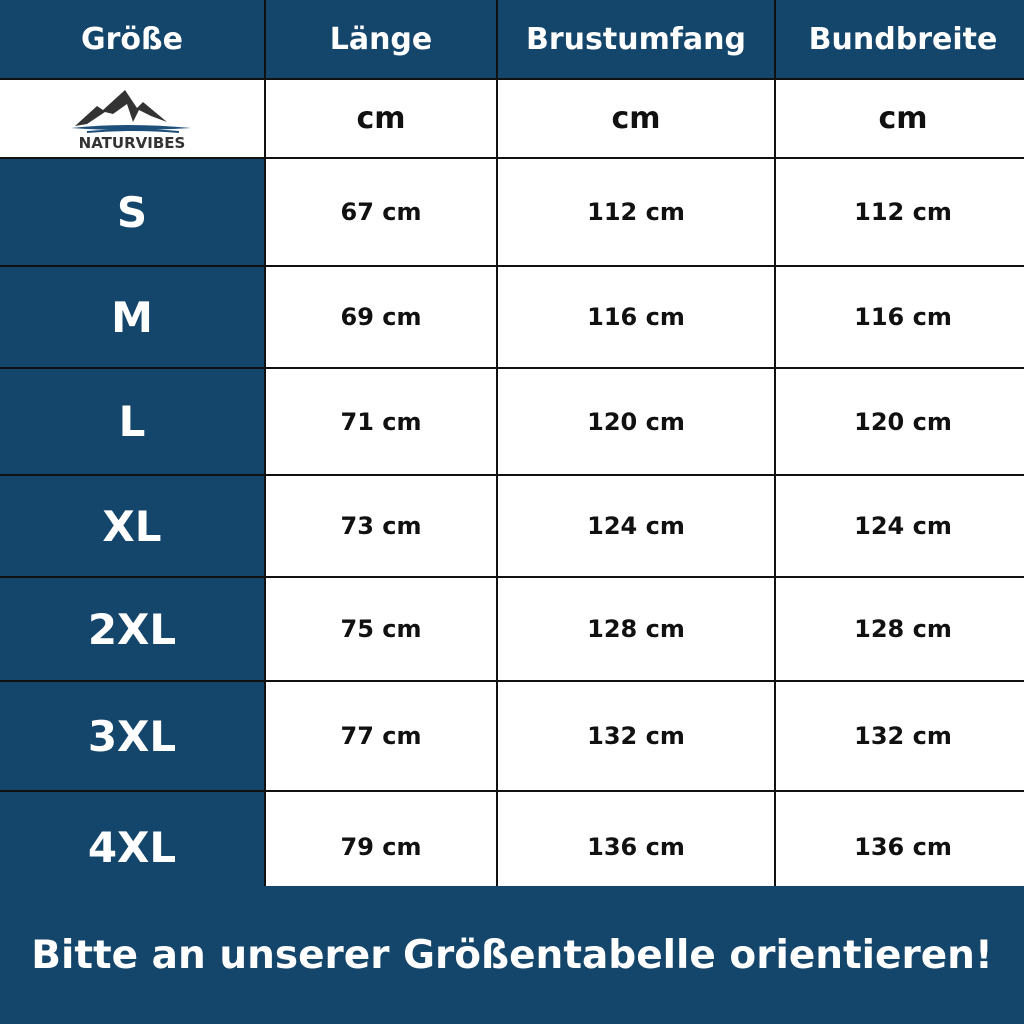 The height and width of the screenshot is (1024, 1024). What do you see at coordinates (900, 847) in the screenshot?
I see `waist-value: 136 cm` at bounding box center [900, 847].